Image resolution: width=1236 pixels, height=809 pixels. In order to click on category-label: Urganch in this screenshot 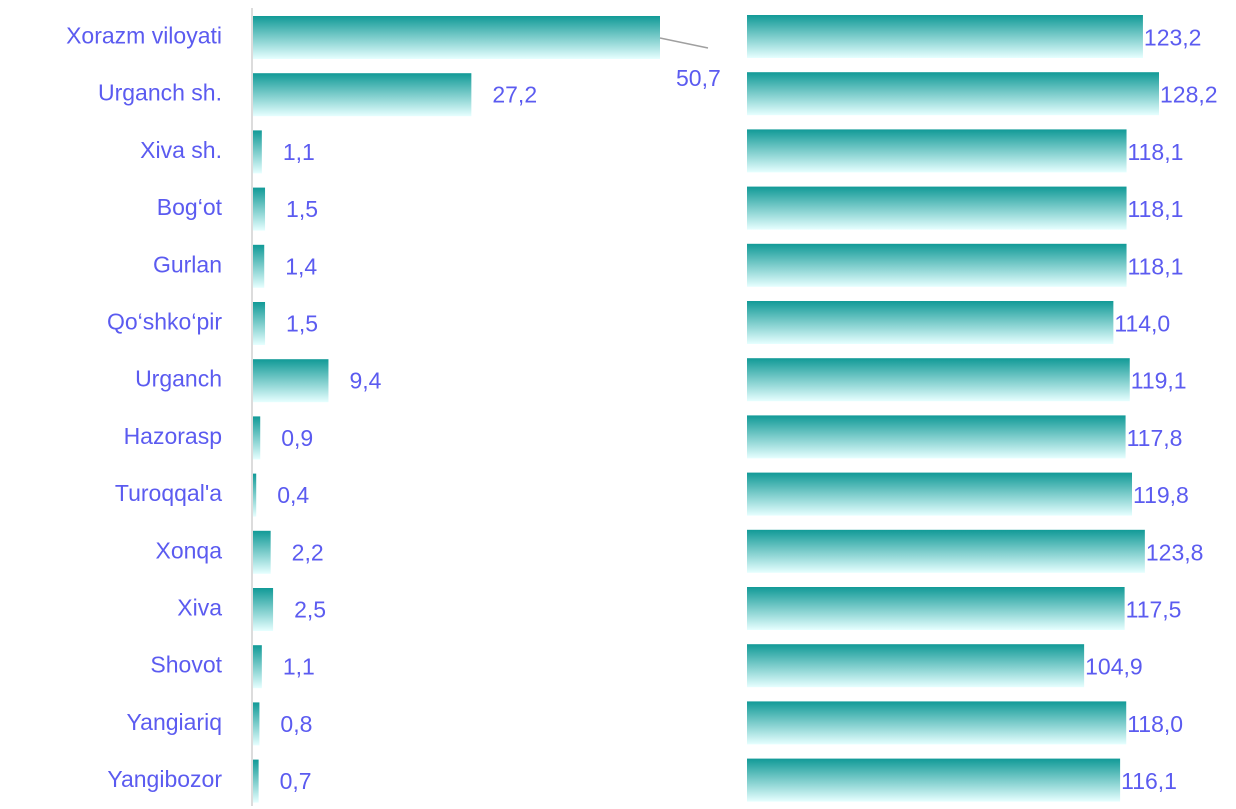, I will do `click(178, 379)`.